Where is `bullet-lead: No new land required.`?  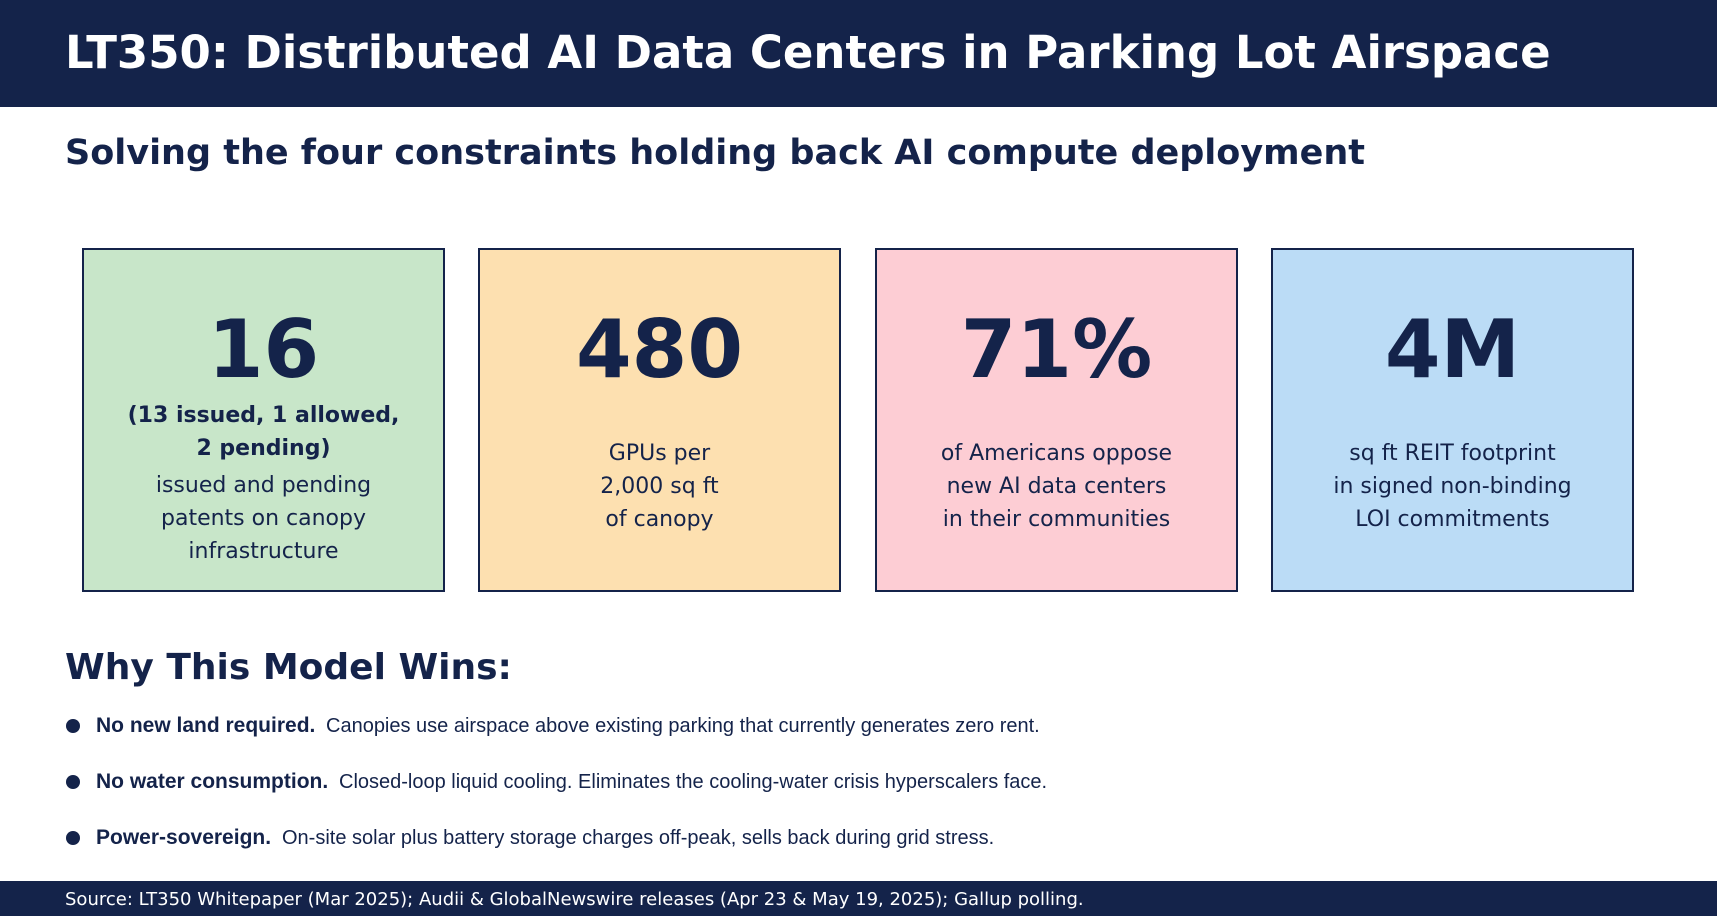
bullet-lead: No new land required. is located at coordinates (206, 725).